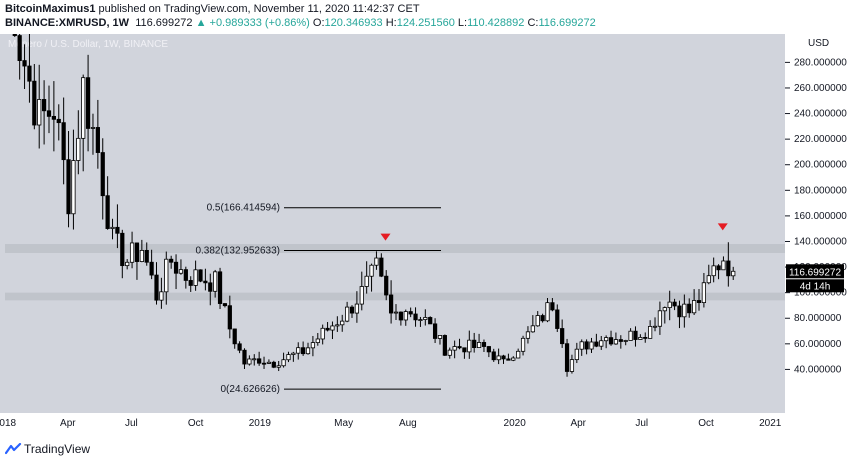 This screenshot has height=461, width=850. What do you see at coordinates (243, 208) in the screenshot?
I see `fib-label: 0.5(166.414594)` at bounding box center [243, 208].